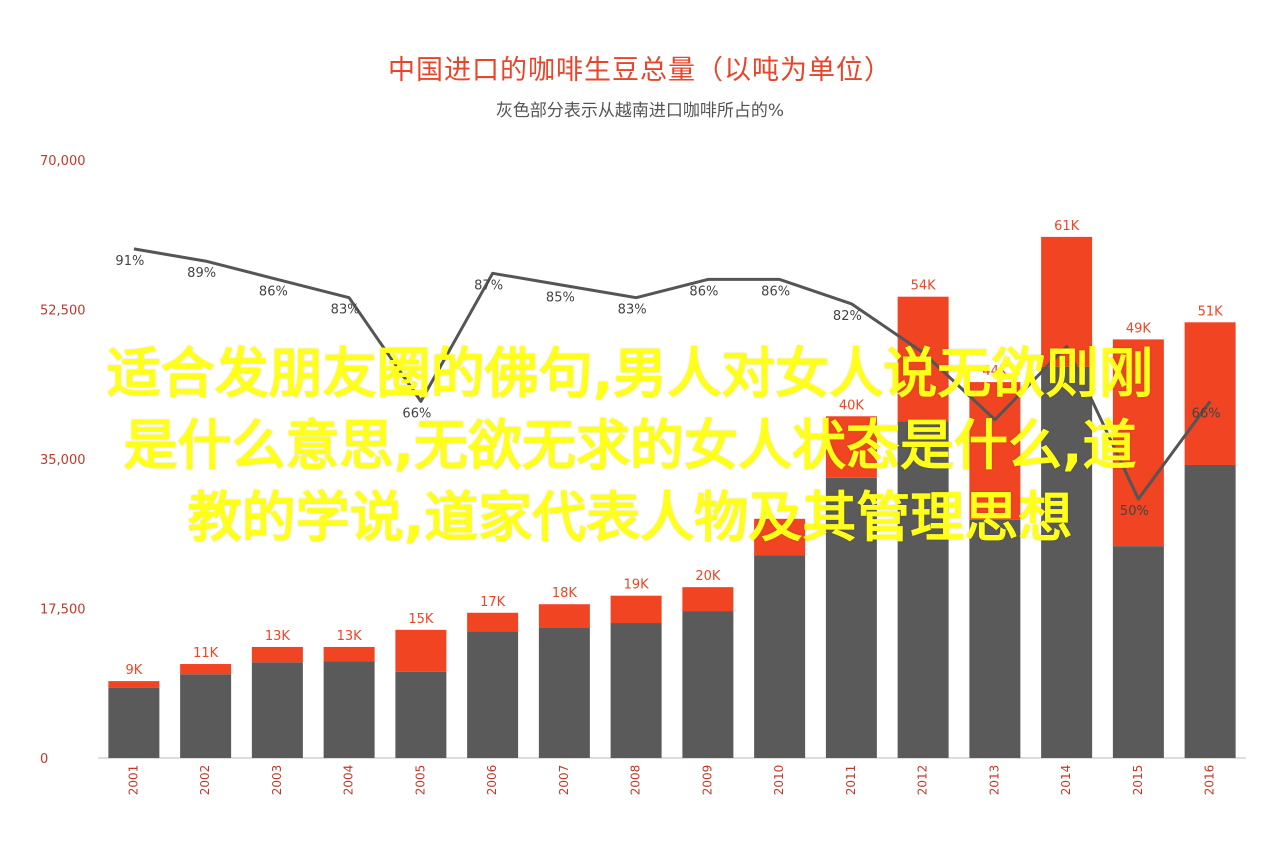 The image size is (1280, 853). What do you see at coordinates (640, 111) in the screenshot?
I see `chart-subtitle: 灰色部分表示从越南进口咖啡所占的%` at bounding box center [640, 111].